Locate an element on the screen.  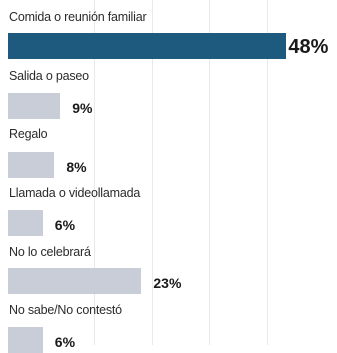
category-label: No lo celebrará is located at coordinates (50, 252).